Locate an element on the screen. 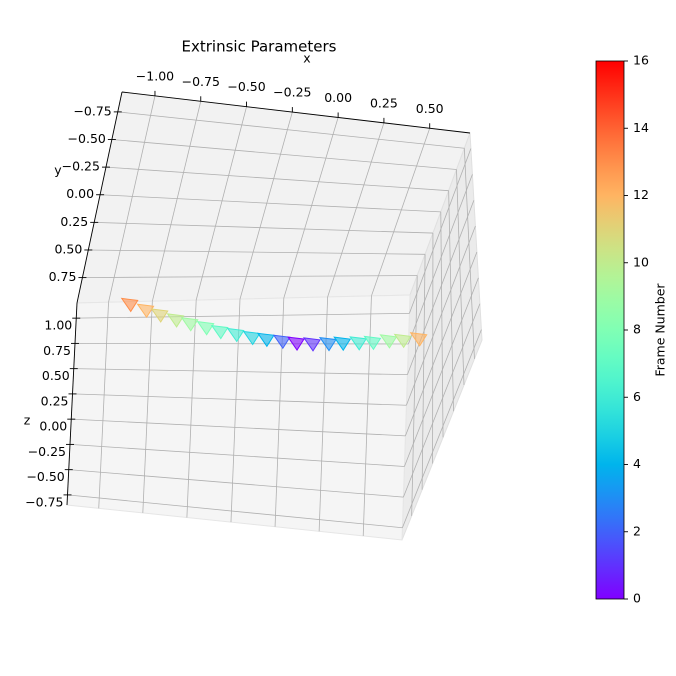 The width and height of the screenshot is (676, 676). x-tick-label: −1.00 is located at coordinates (155, 75).